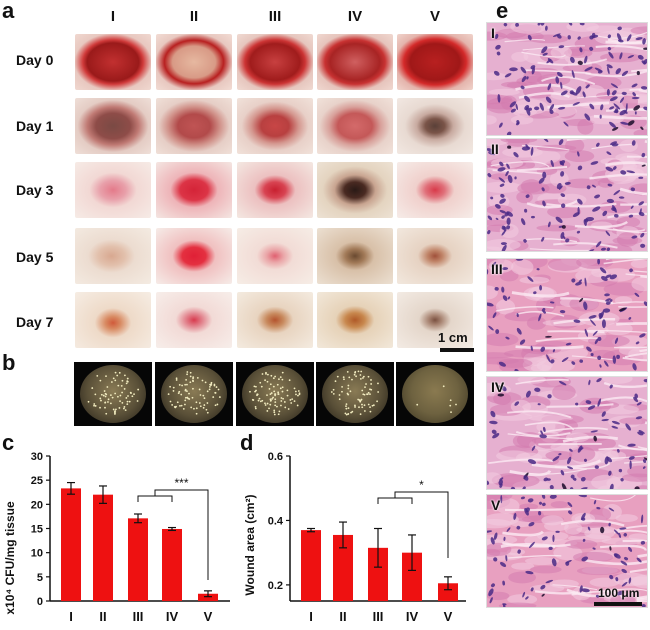 The width and height of the screenshot is (650, 630). Describe the element at coordinates (453, 337) in the screenshot. I see `scale-bar-a-label: 1 cm` at that location.